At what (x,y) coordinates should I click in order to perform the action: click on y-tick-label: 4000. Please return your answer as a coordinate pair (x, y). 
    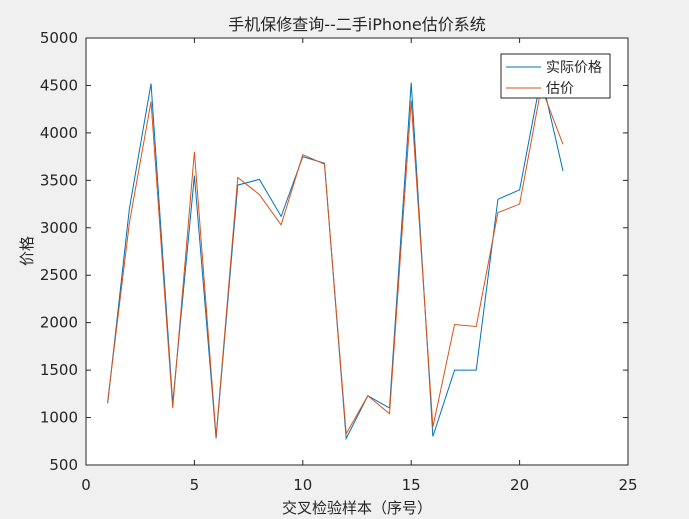
    Looking at the image, I should click on (59, 133).